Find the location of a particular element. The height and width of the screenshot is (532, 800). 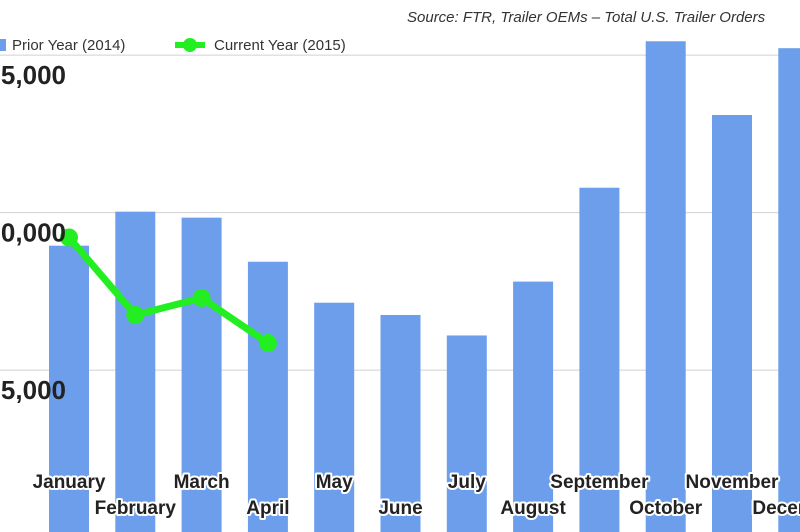

legend-label: Current Year (2015) is located at coordinates (280, 45).